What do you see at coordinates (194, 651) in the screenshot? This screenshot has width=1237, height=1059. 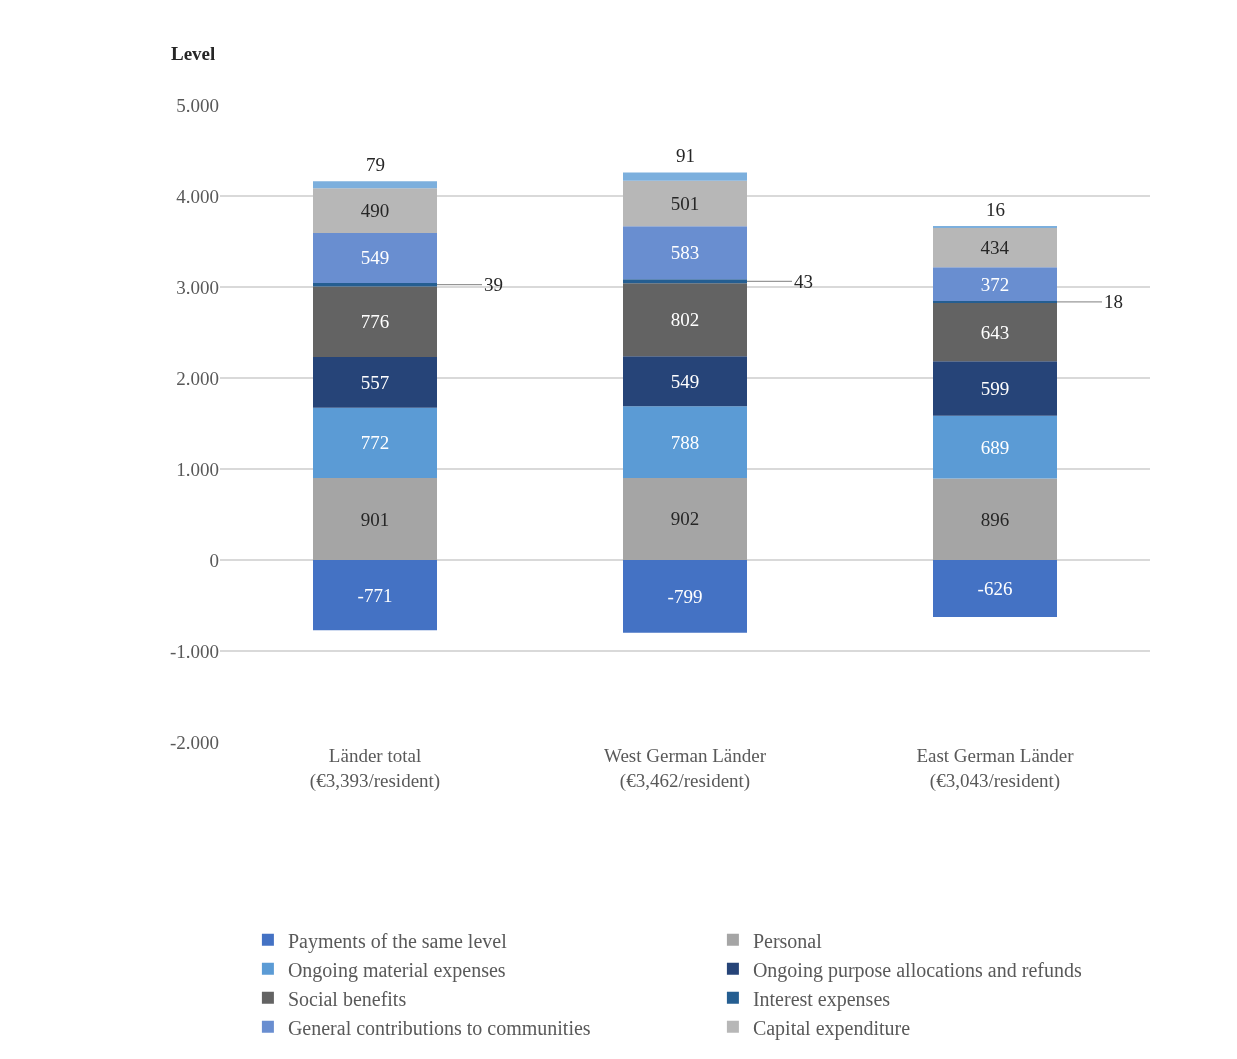 I see `y-tick-label: -1.000` at bounding box center [194, 651].